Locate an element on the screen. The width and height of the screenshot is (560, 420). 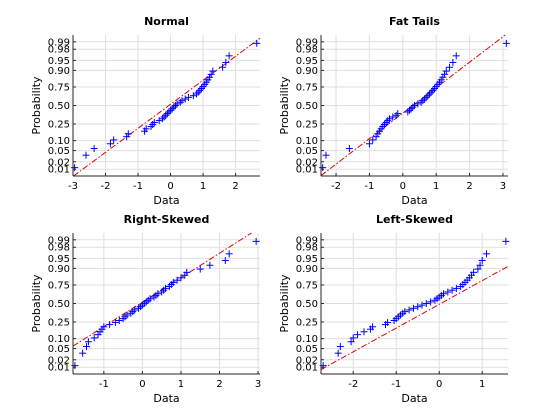
y-tick-label: 0.75 is located at coordinates (307, 88).